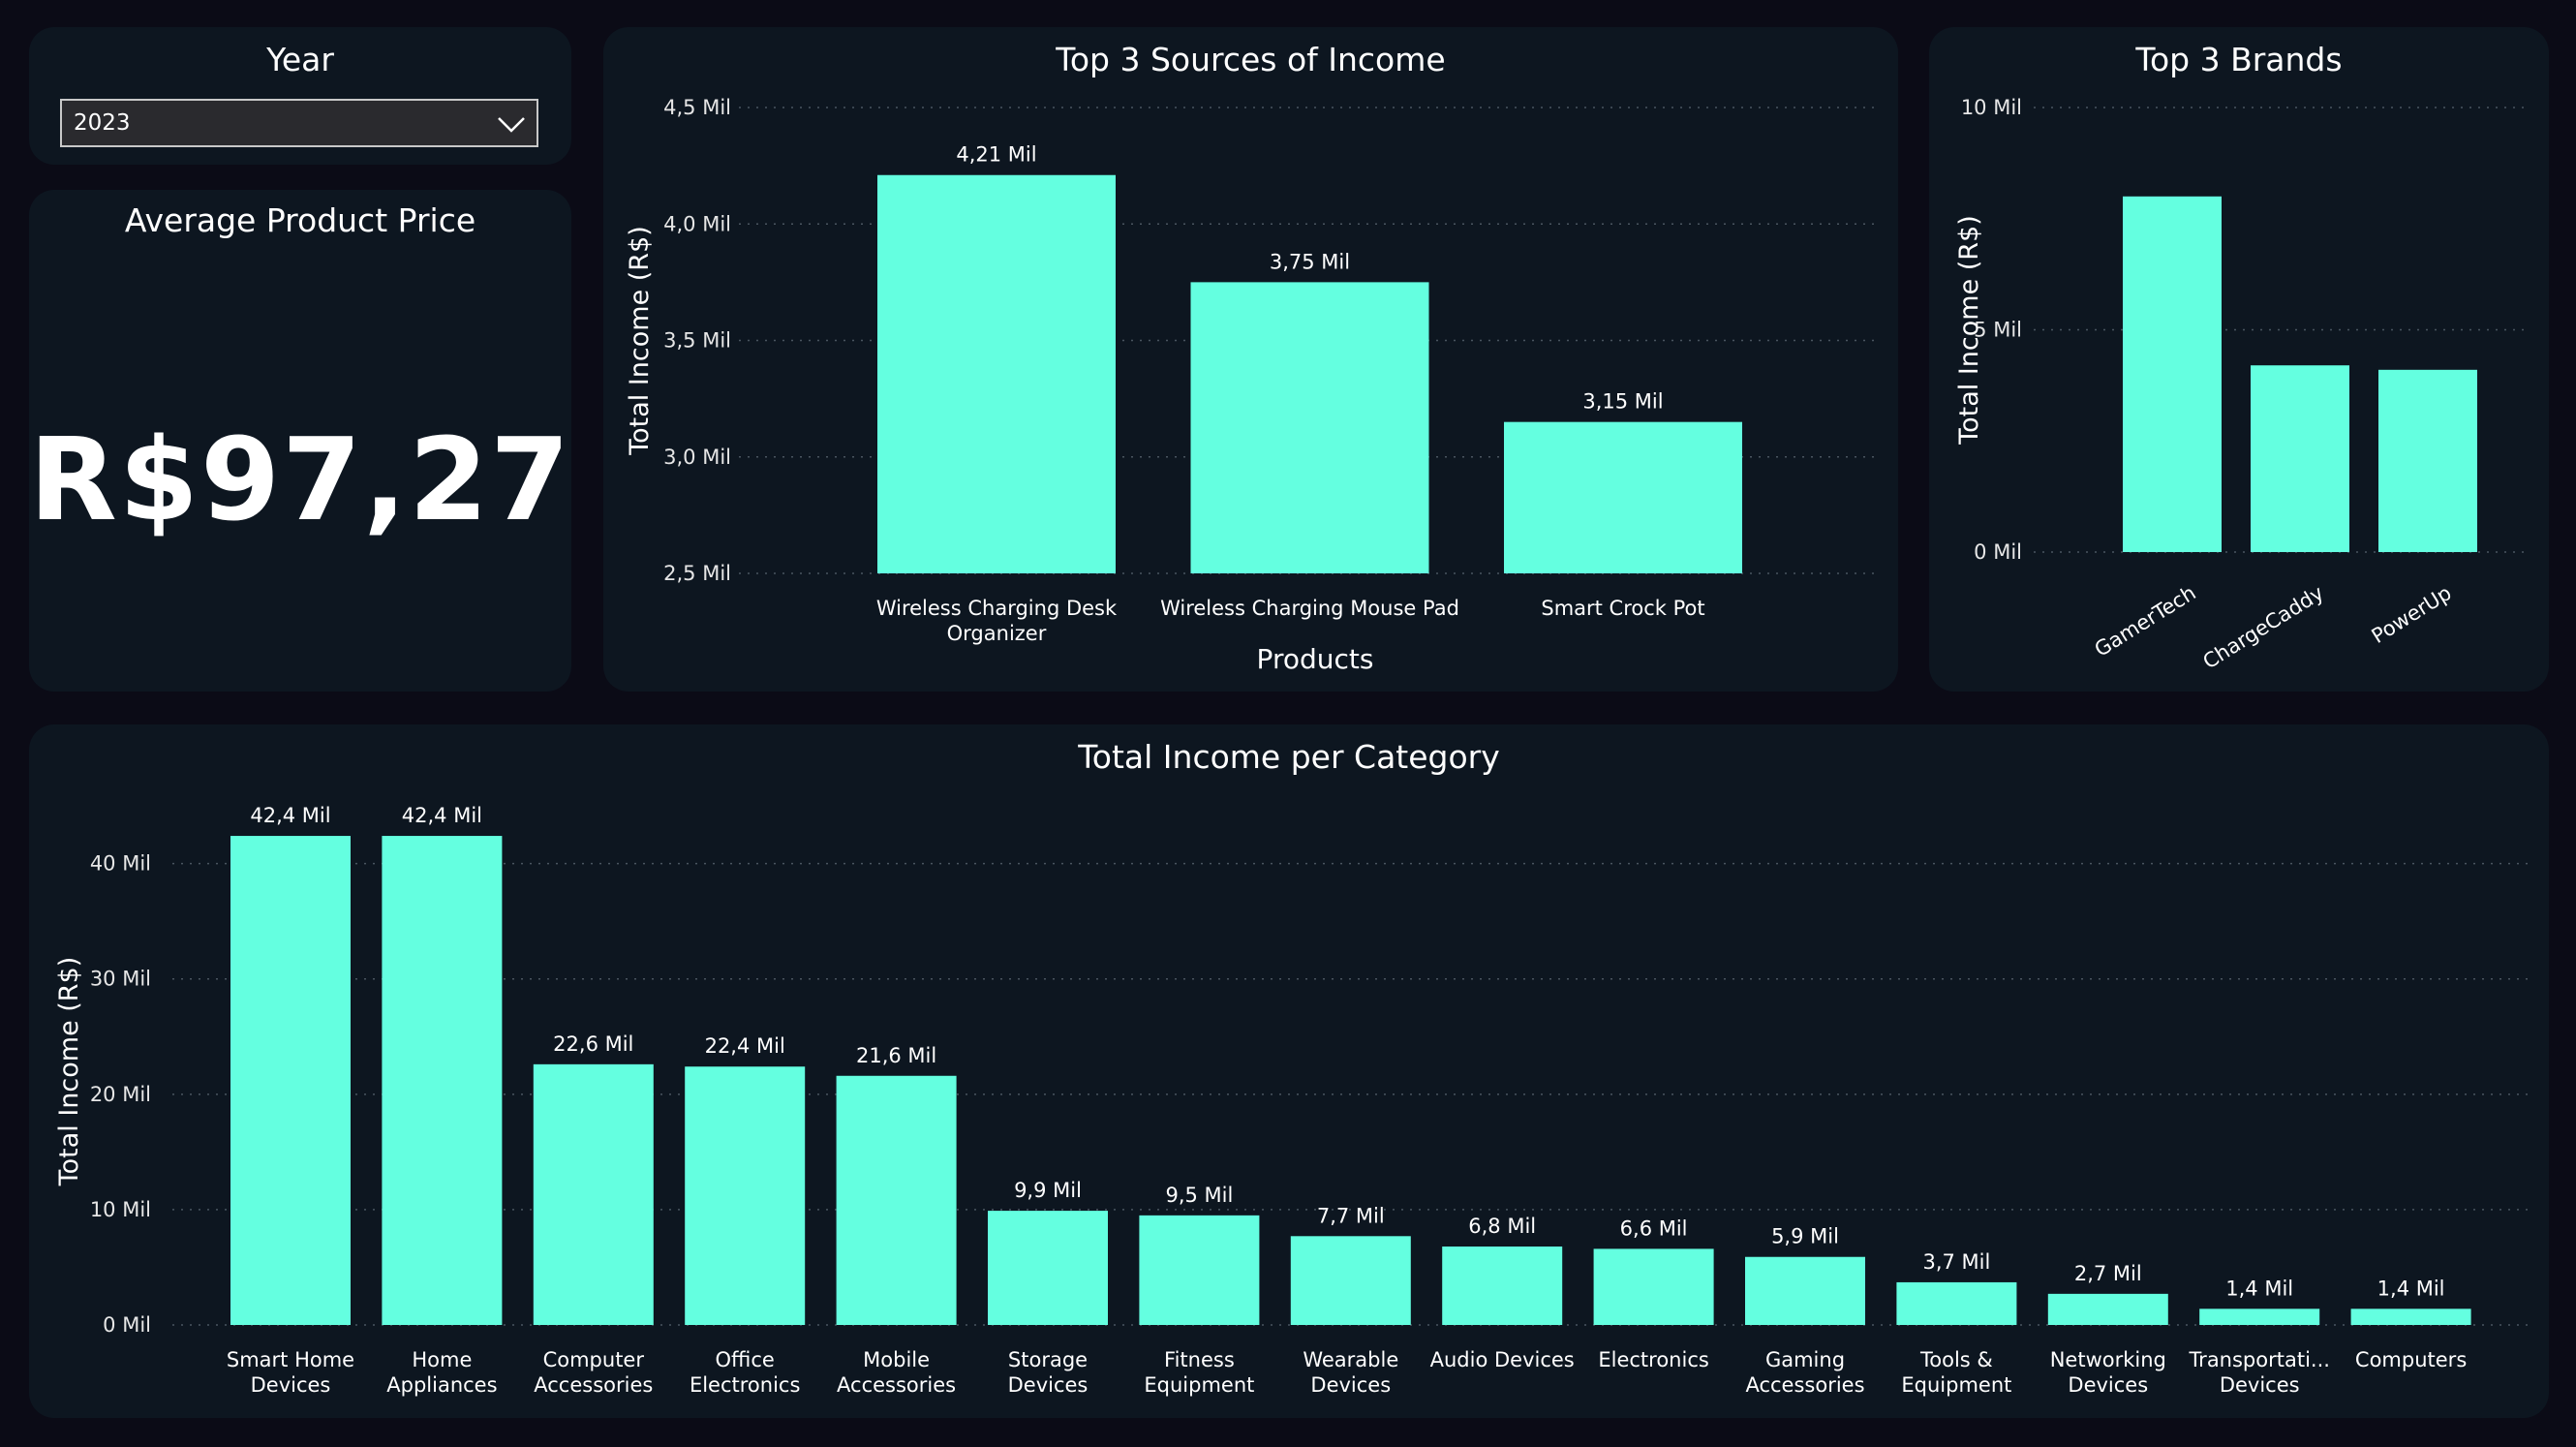 Image resolution: width=2576 pixels, height=1447 pixels. Describe the element at coordinates (1199, 1359) in the screenshot. I see `x-tick-label: Fitness` at that location.